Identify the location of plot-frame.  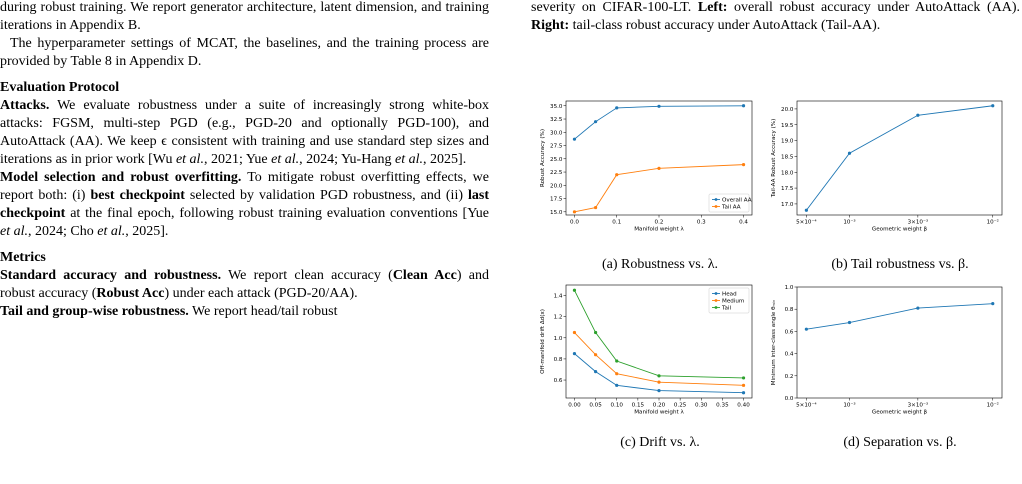
(899, 342).